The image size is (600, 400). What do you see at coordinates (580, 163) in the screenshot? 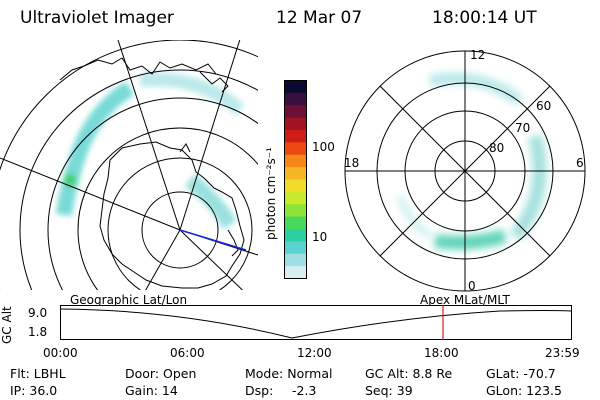
I see `mlt-label-right: 6` at bounding box center [580, 163].